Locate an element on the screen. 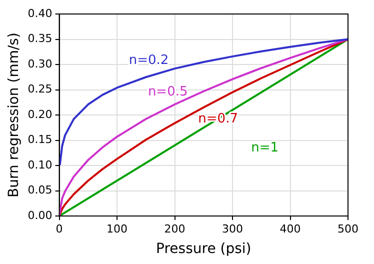 This screenshot has width=374, height=264. y-tick-label: 0.20 is located at coordinates (40, 114).